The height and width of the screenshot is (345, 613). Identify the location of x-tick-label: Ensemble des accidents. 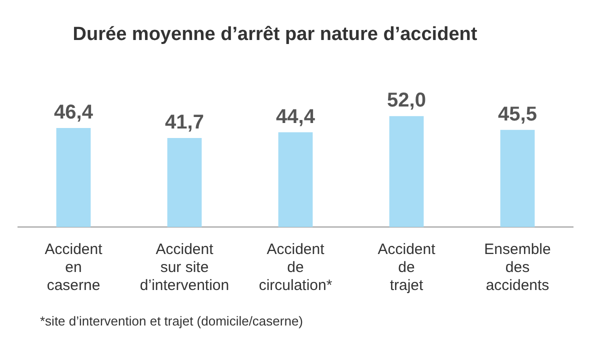
(517, 267).